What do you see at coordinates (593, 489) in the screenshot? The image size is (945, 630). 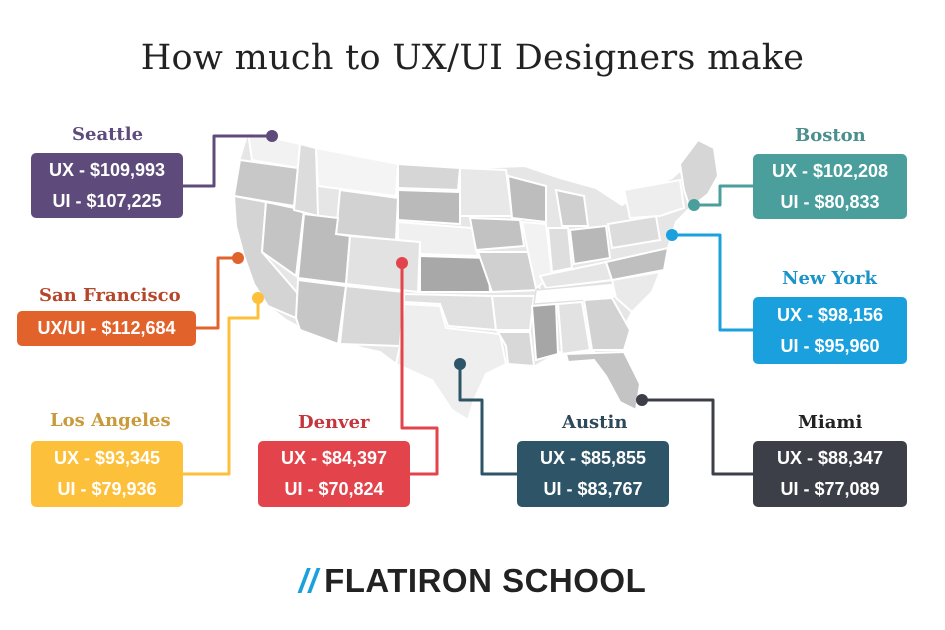 I see `austin-ui-salary: UI - $83,767` at bounding box center [593, 489].